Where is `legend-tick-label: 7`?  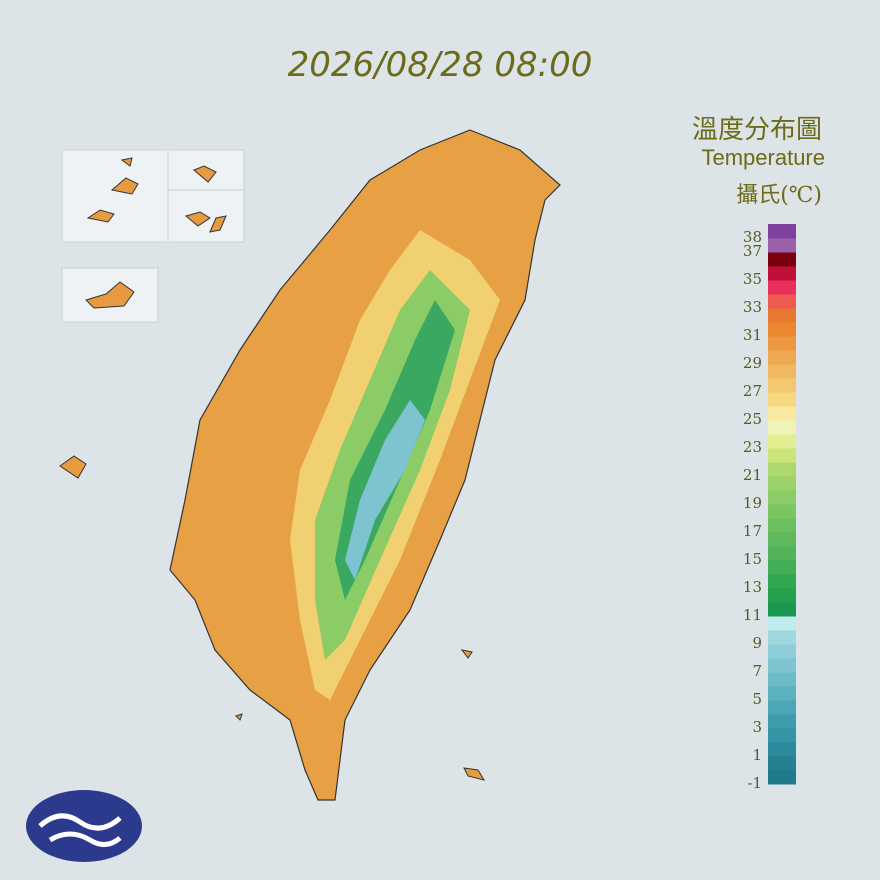 legend-tick-label: 7 is located at coordinates (757, 671).